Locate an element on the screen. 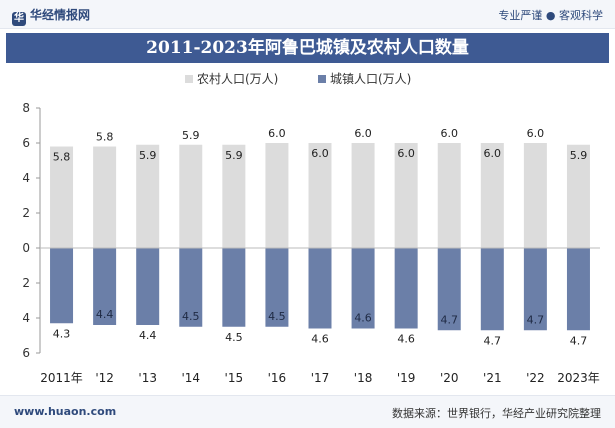 Image resolution: width=615 pixels, height=428 pixels. legend-swatch-urban is located at coordinates (322, 79).